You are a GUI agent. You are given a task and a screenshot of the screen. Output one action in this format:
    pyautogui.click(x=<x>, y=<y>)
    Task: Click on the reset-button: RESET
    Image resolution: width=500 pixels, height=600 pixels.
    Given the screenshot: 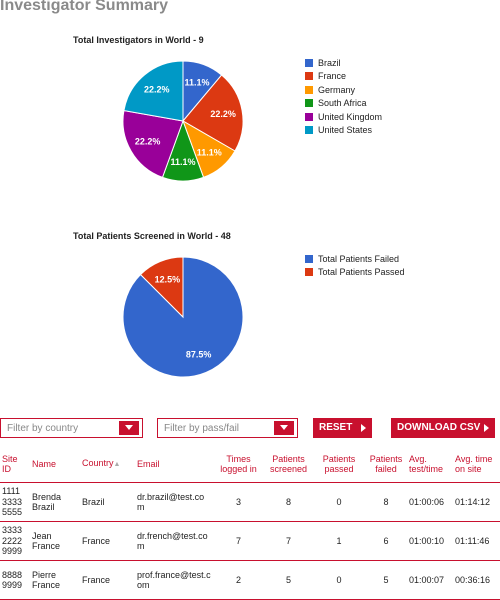 What is the action you would take?
    pyautogui.click(x=342, y=428)
    